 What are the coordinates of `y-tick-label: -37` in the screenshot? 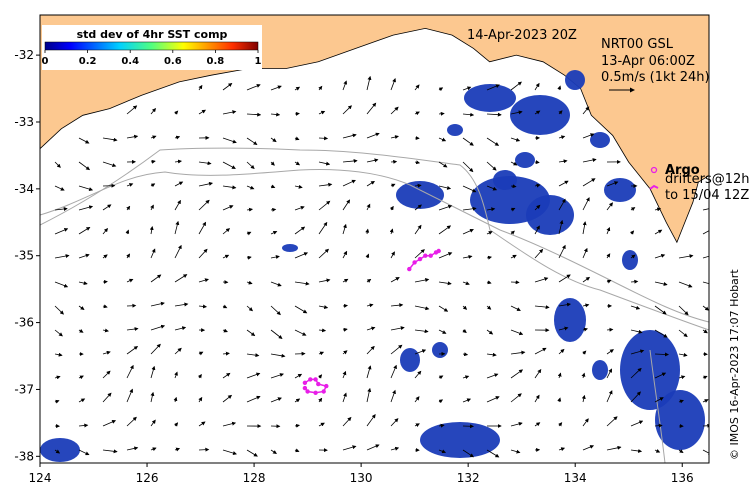 It's located at (24, 389).